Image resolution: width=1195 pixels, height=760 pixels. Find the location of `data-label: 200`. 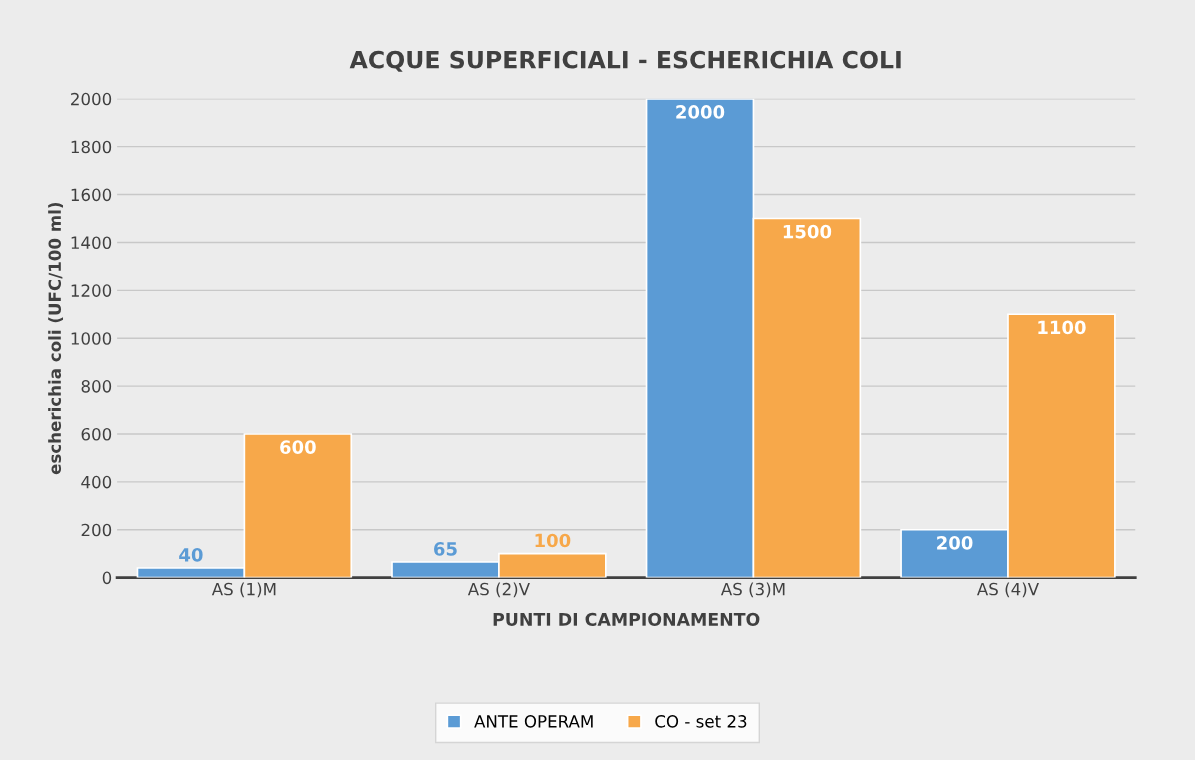

data-label: 200 is located at coordinates (955, 543).